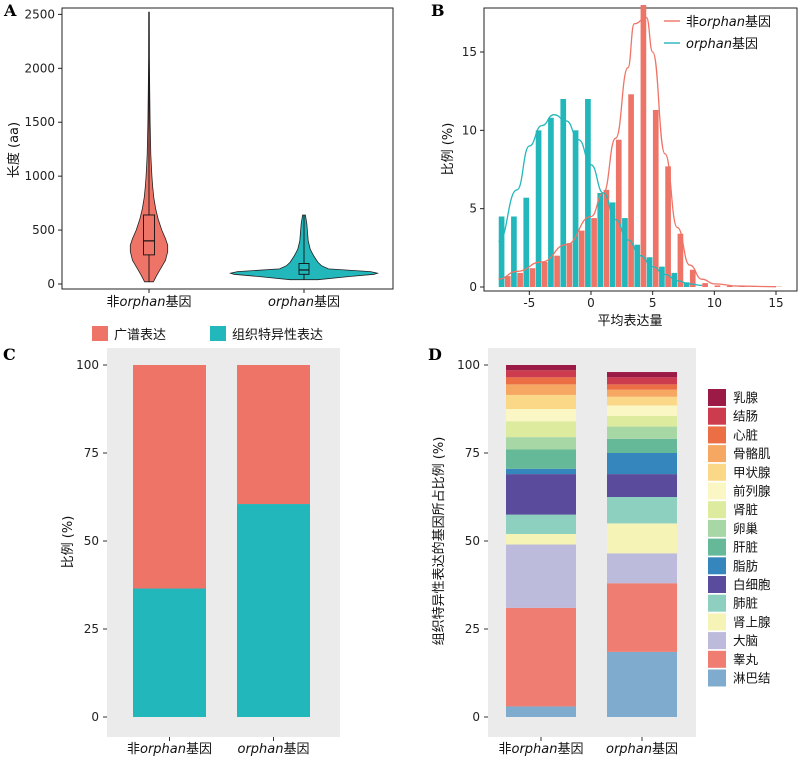  I want to click on panel-letter-c: C, so click(9, 354).